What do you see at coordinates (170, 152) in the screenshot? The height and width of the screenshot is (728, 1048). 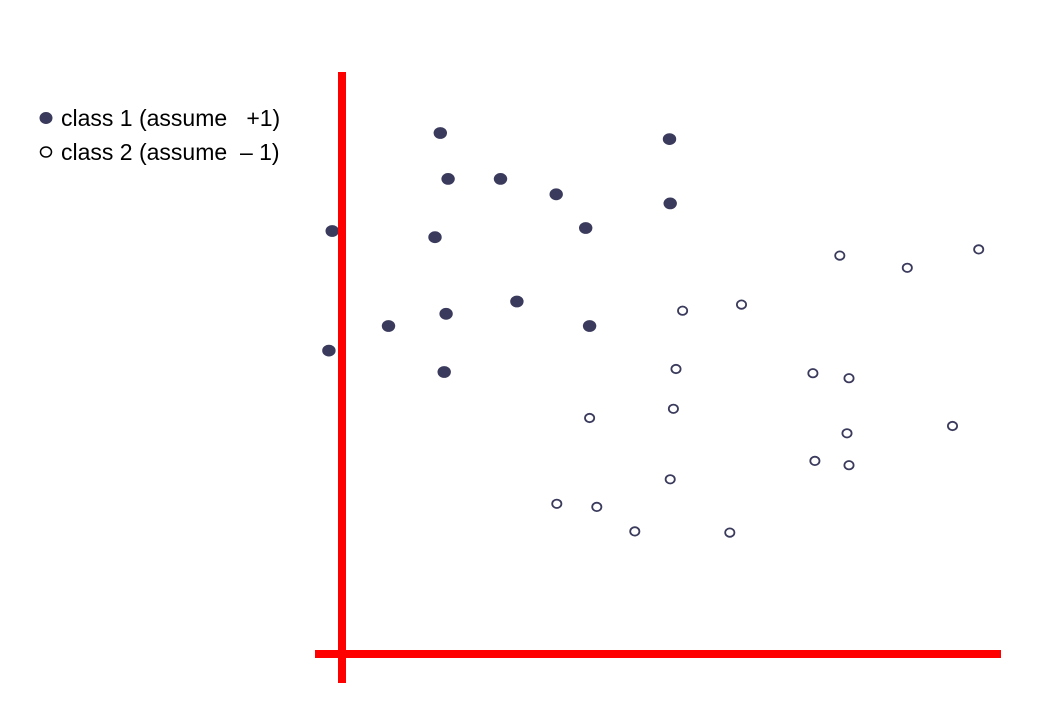 I see `legend-label-class-2: class 2 (assume – 1)` at bounding box center [170, 152].